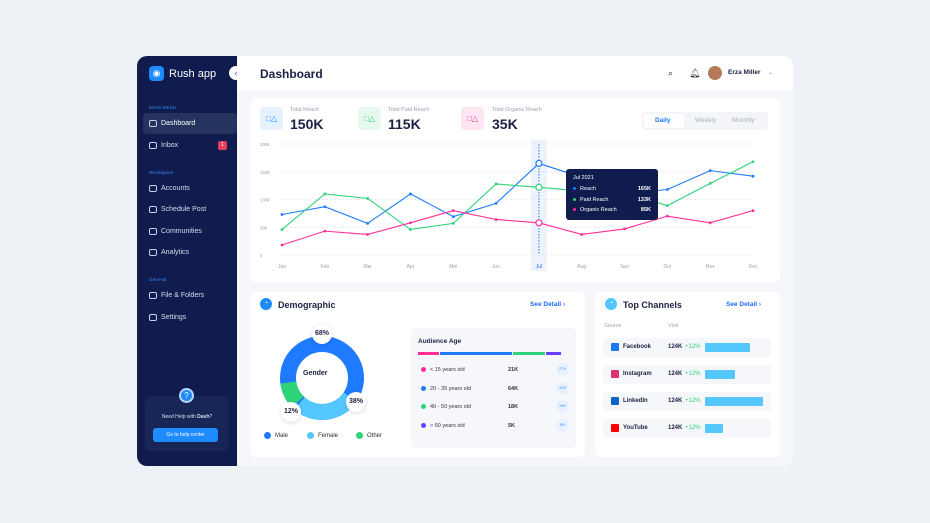  Describe the element at coordinates (440, 341) in the screenshot. I see `audience-title: Audience Age` at that location.